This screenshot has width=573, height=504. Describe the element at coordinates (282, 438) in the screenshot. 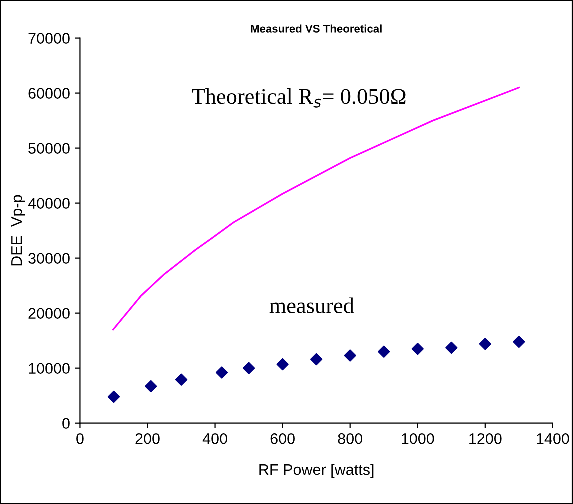

I see `x-tick-label: 600` at that location.